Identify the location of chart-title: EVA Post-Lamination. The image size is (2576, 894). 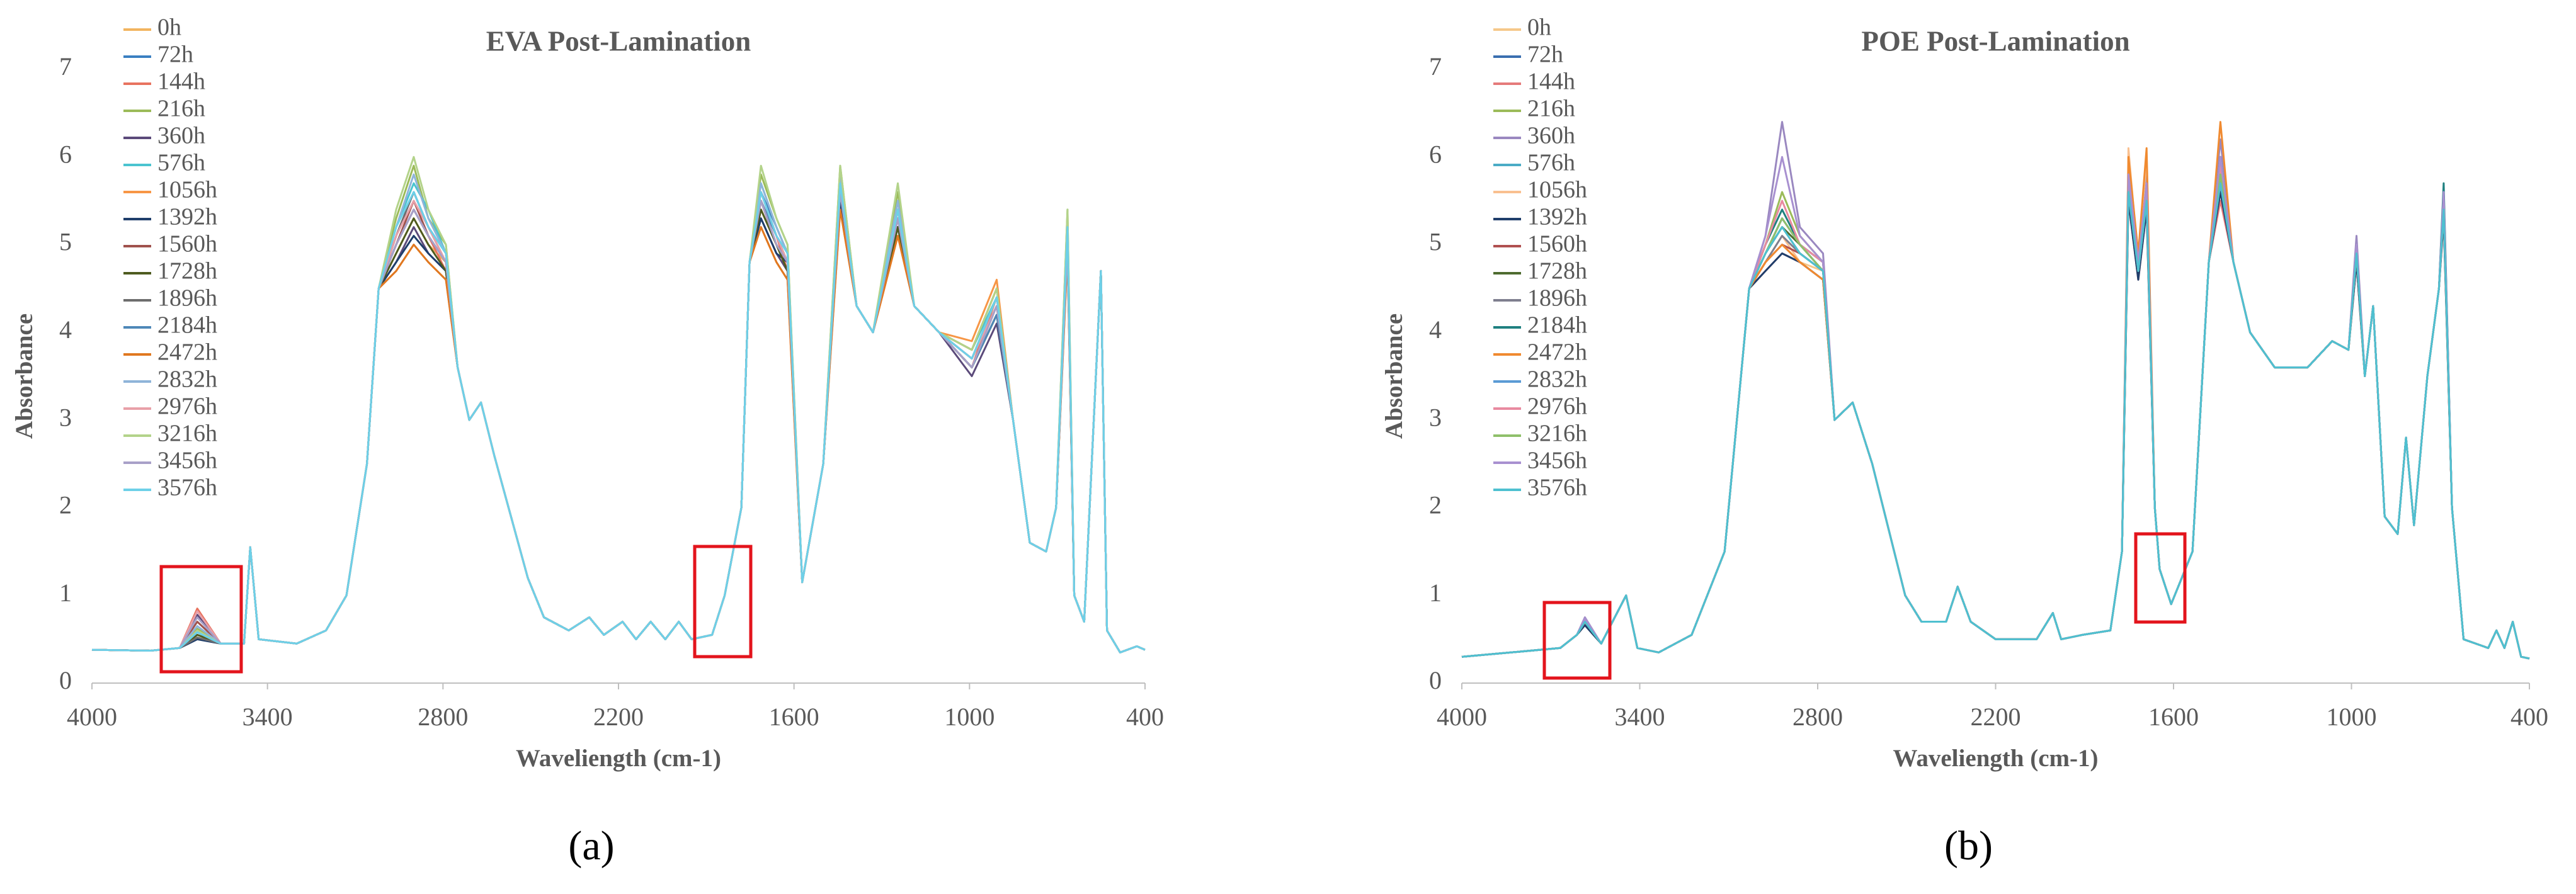
(618, 41).